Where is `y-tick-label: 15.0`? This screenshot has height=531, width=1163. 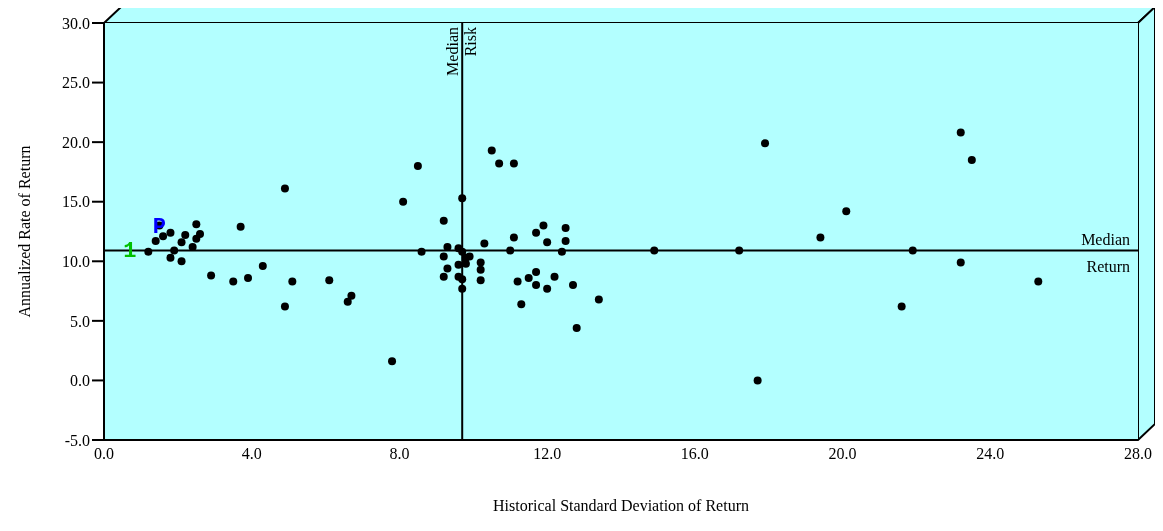
y-tick-label: 15.0 is located at coordinates (76, 202).